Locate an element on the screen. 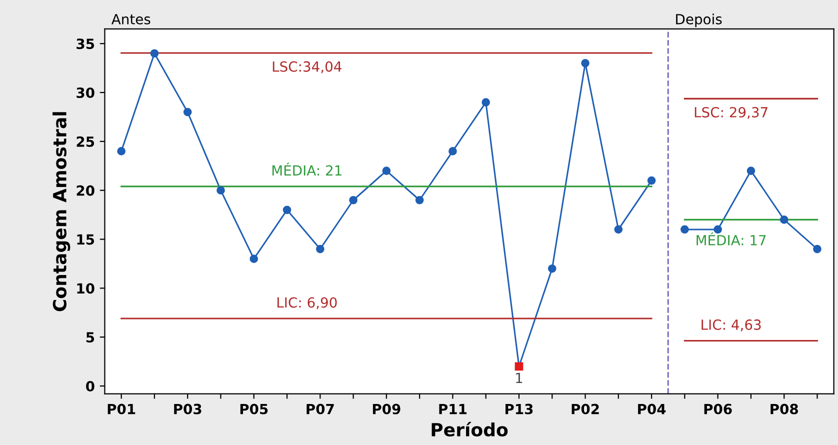 This screenshot has width=838, height=445. text: Antes is located at coordinates (130, 19).